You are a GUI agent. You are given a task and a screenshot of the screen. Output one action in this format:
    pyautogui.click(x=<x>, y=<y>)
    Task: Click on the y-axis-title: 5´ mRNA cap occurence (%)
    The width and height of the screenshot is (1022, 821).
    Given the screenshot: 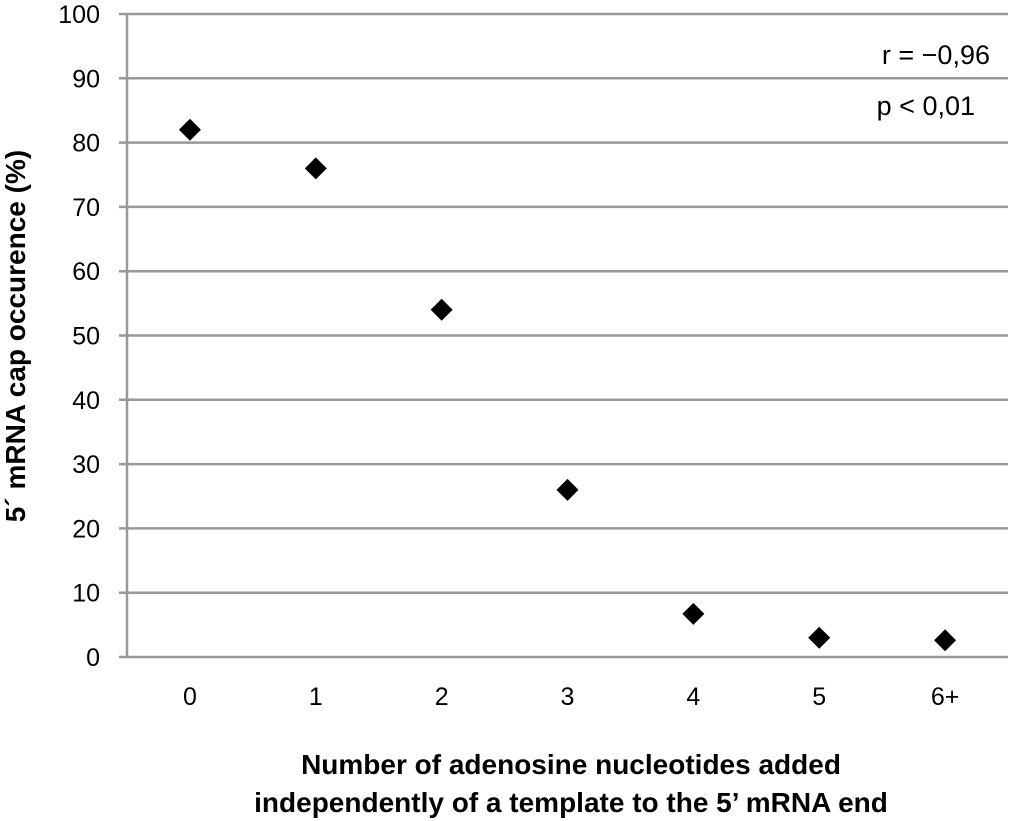 What is the action you would take?
    pyautogui.click(x=15, y=336)
    